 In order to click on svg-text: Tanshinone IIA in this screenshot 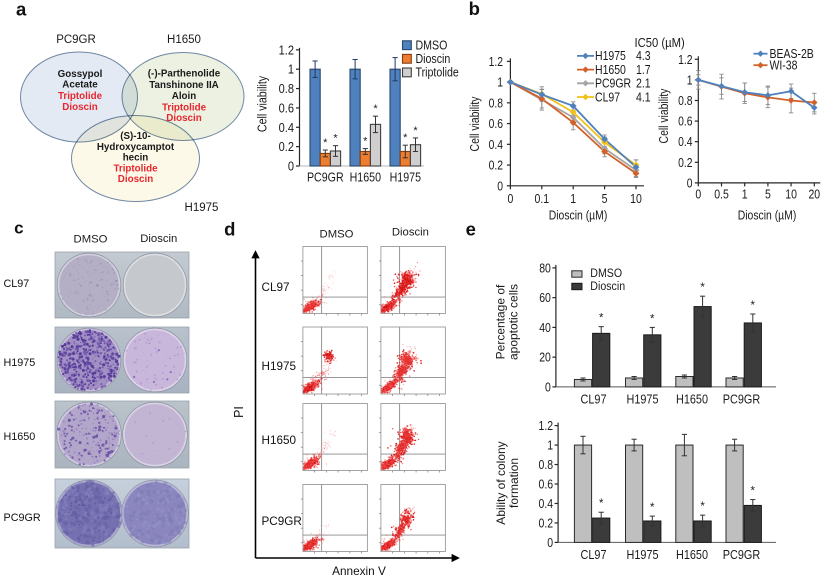, I will do `click(184, 85)`.